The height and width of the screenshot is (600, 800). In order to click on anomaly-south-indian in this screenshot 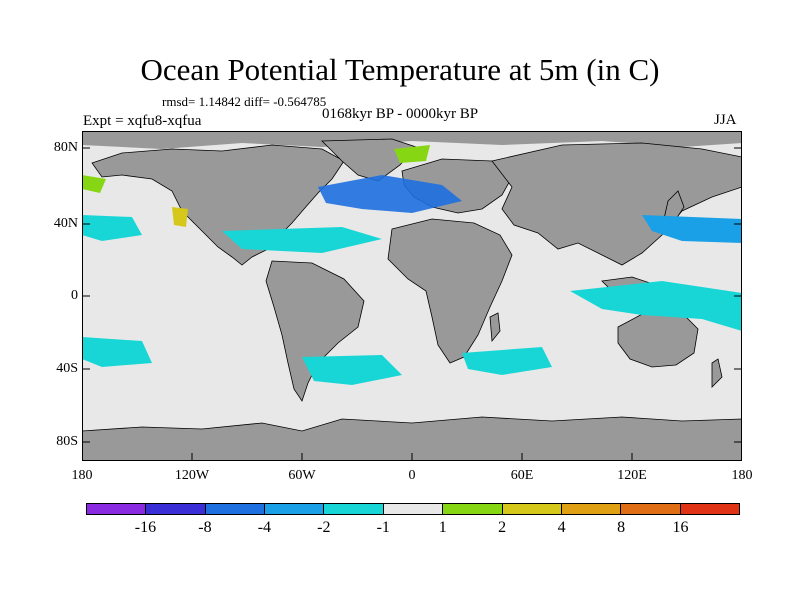, I will do `click(507, 361)`.